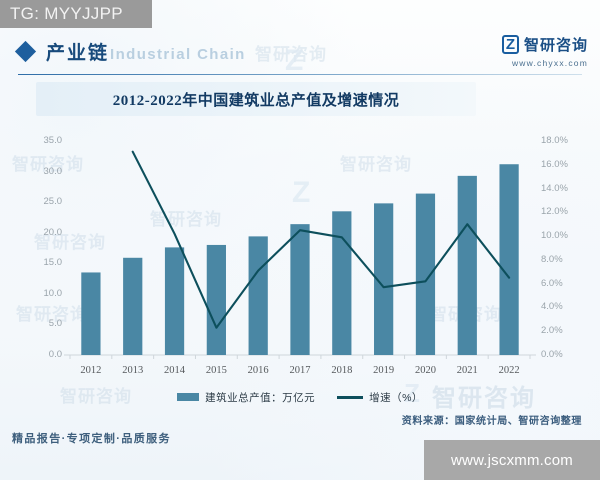 The image size is (600, 480). What do you see at coordinates (260, 397) in the screenshot?
I see `legend-bar-label: 建筑业总产值：万亿元` at bounding box center [260, 397].